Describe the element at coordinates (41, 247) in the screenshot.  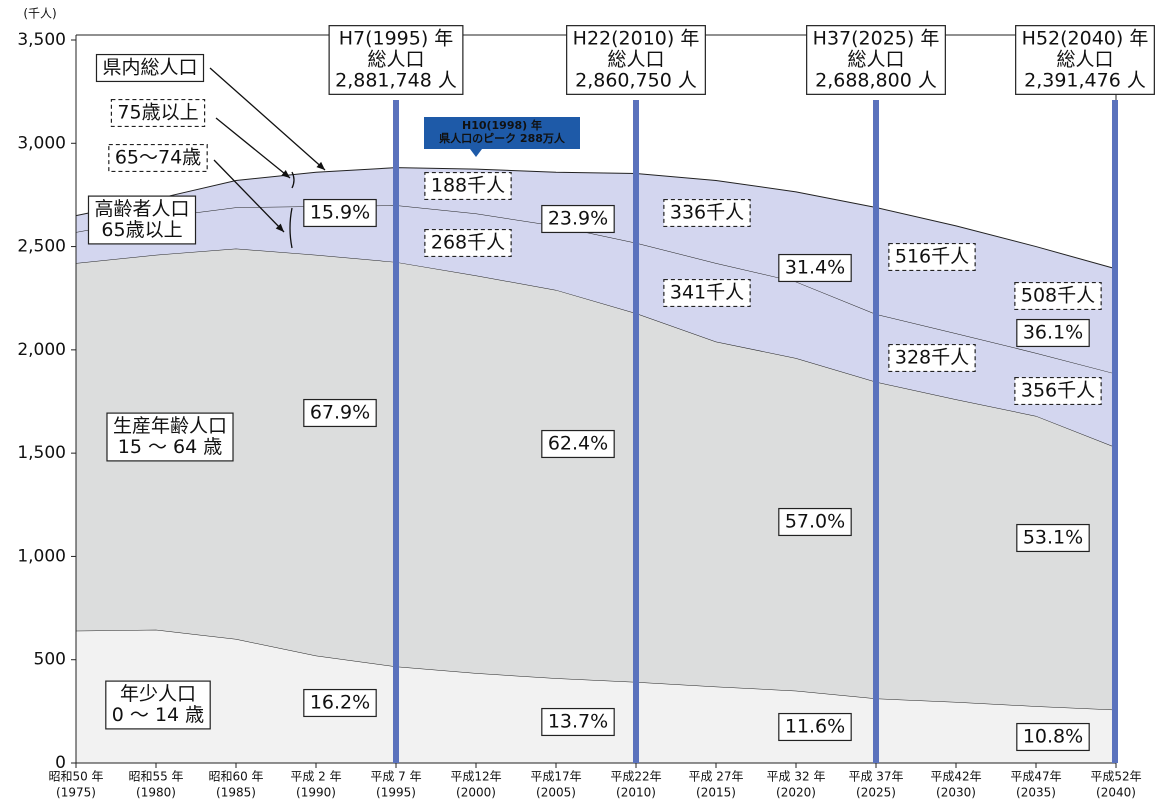
I see `y-tick-label: 2,500` at that location.